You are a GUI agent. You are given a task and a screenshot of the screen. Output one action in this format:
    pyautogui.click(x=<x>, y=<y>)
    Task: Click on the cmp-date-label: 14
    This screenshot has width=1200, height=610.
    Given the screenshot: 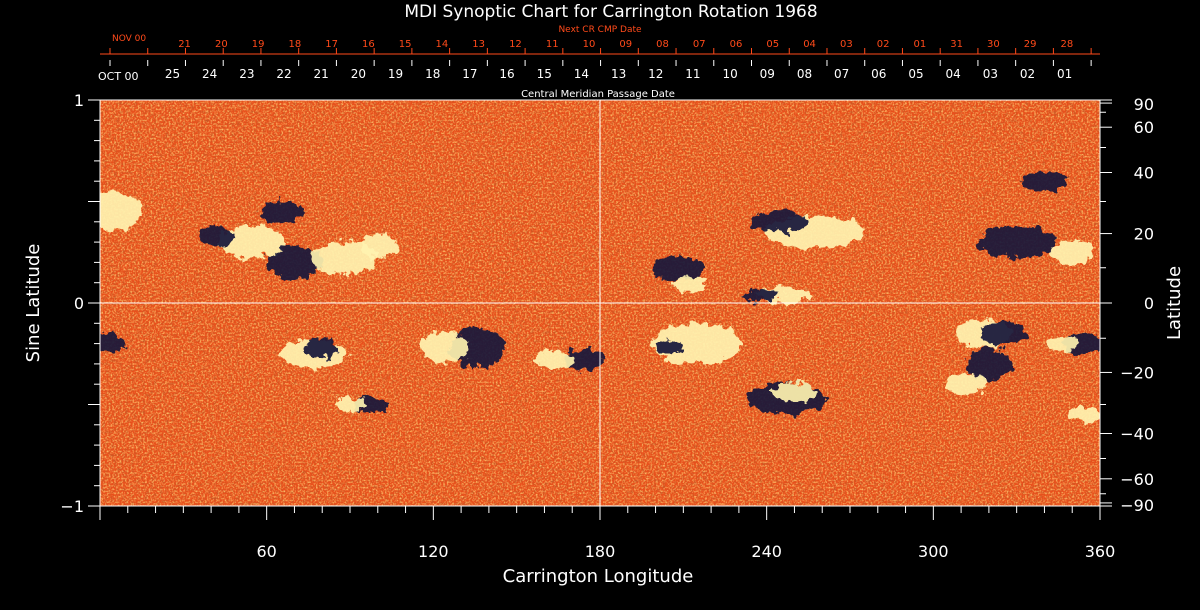 What is the action you would take?
    pyautogui.click(x=581, y=74)
    